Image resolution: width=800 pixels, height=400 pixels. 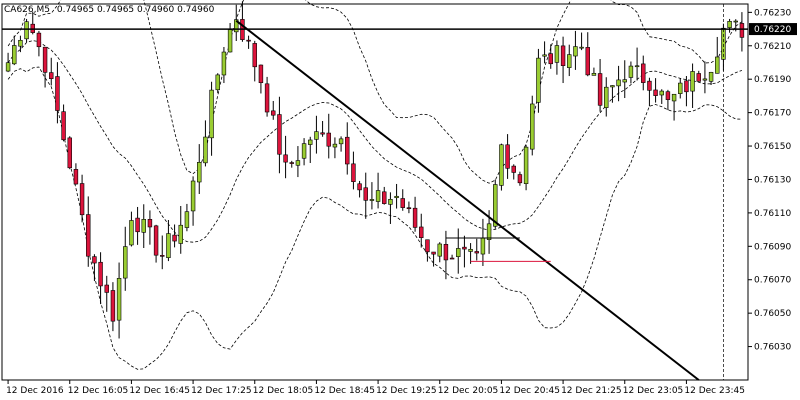 I want to click on price-tick-label: 0.76170, so click(x=772, y=114).